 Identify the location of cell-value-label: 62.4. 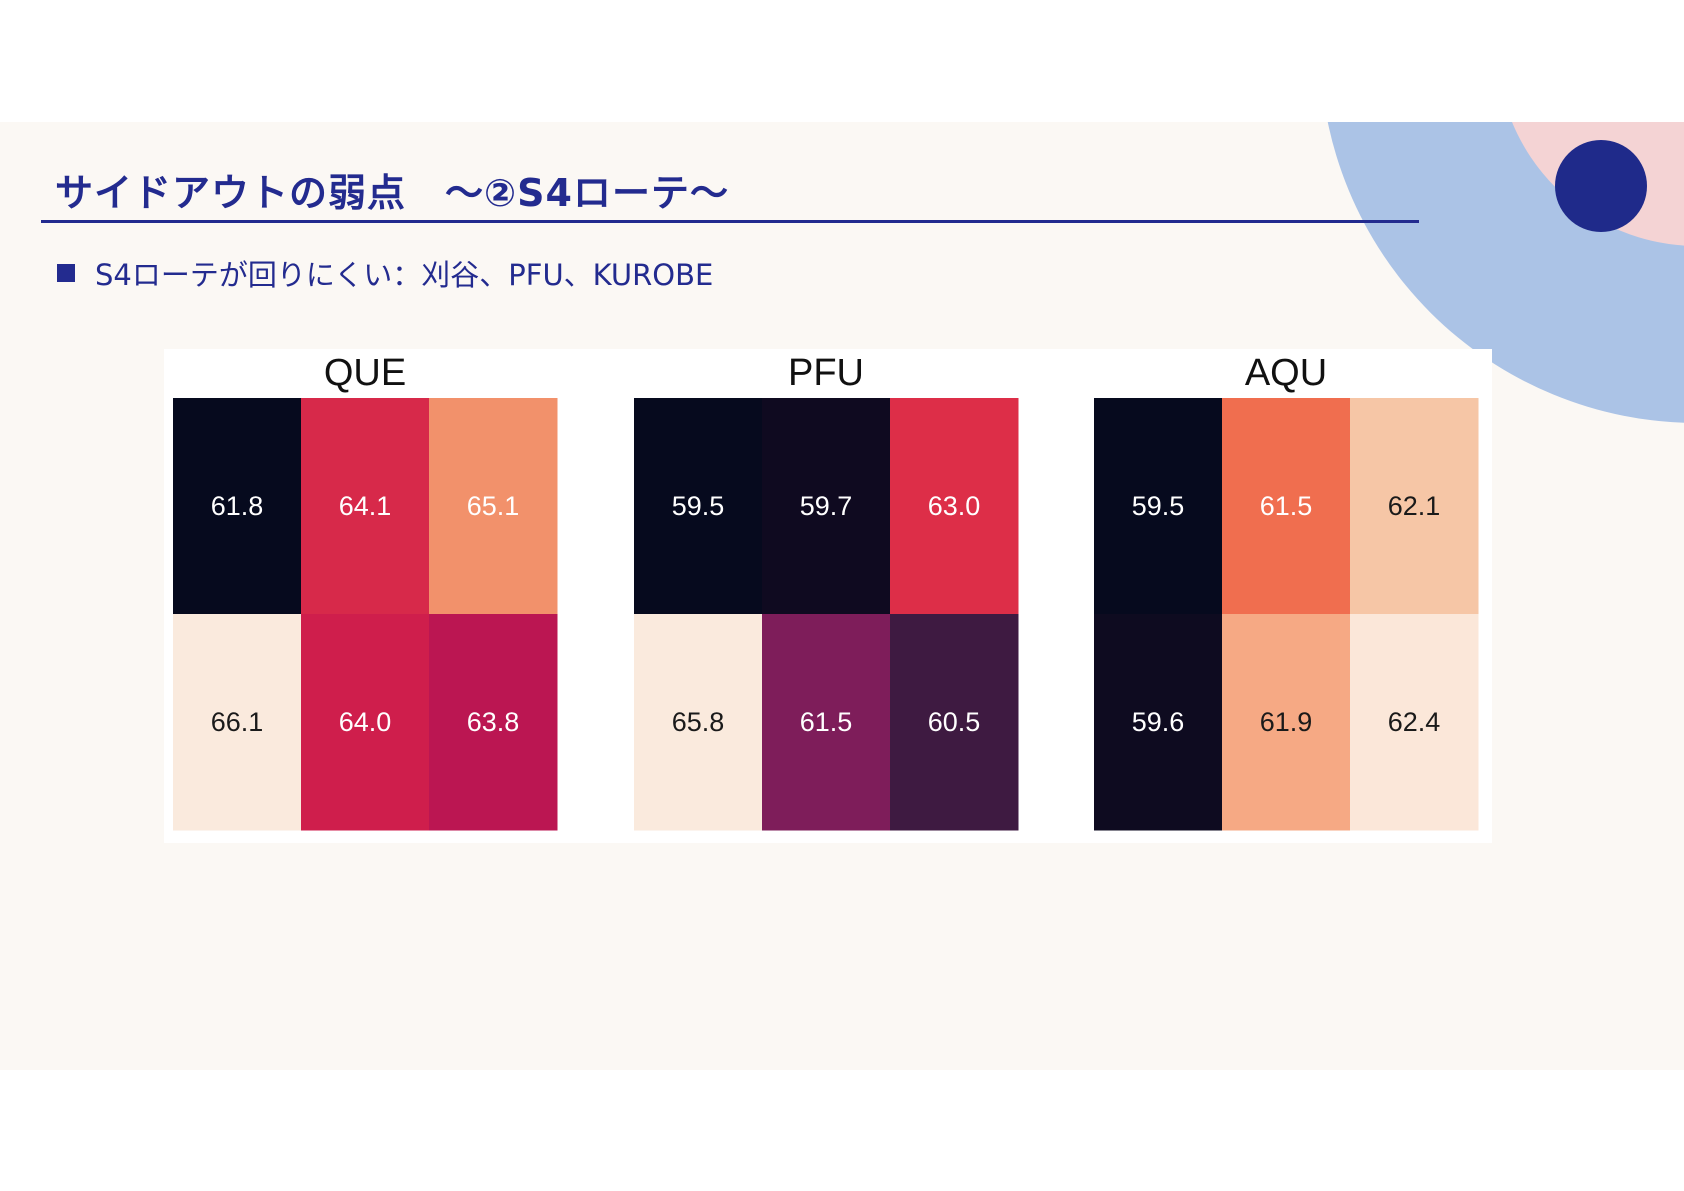
(1414, 722).